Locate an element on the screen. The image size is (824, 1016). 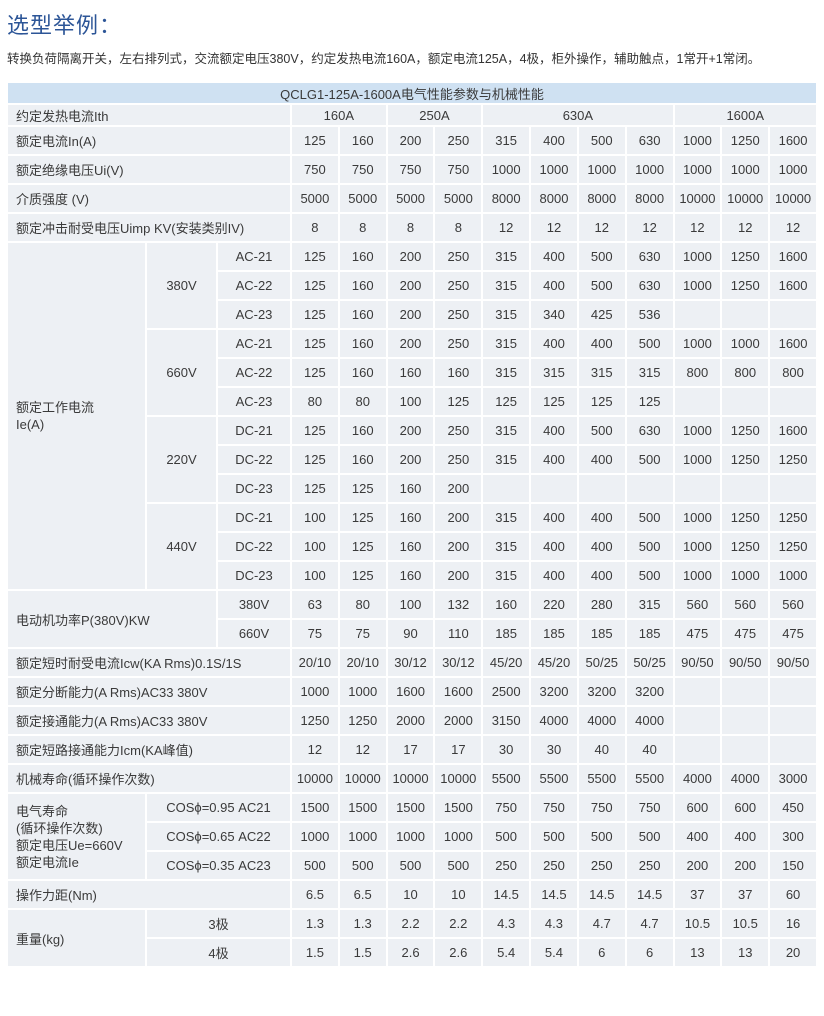
value-cell: 30 is located at coordinates (506, 749).